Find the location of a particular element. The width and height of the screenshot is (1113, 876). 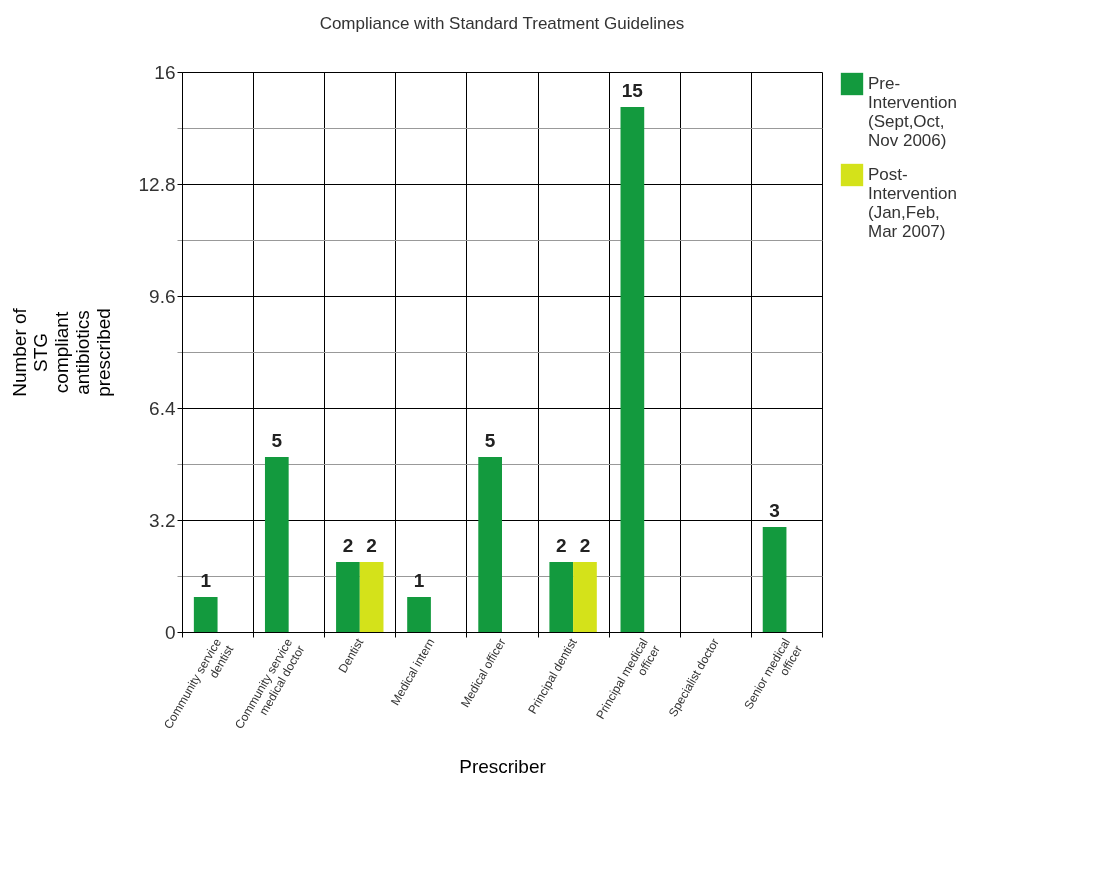

legend-label: Post-Intervention (Jan,Feb, Mar 2007) is located at coordinates (912, 203).